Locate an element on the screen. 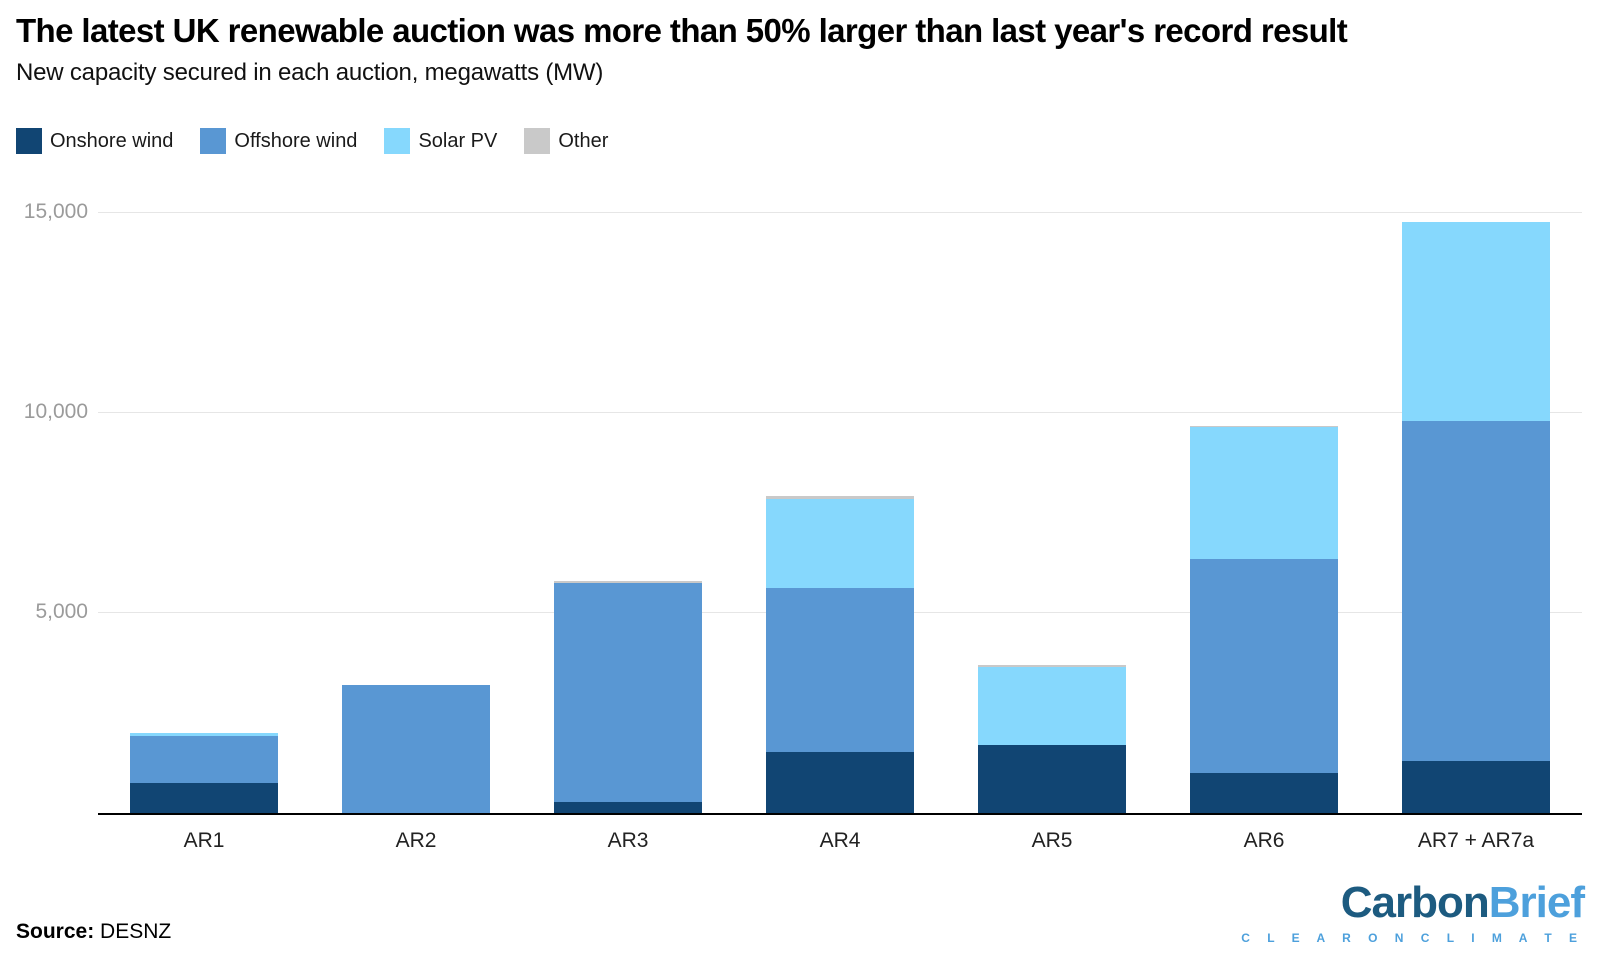 The width and height of the screenshot is (1600, 966). legend-item-solar-pv: Solar PV is located at coordinates (440, 141).